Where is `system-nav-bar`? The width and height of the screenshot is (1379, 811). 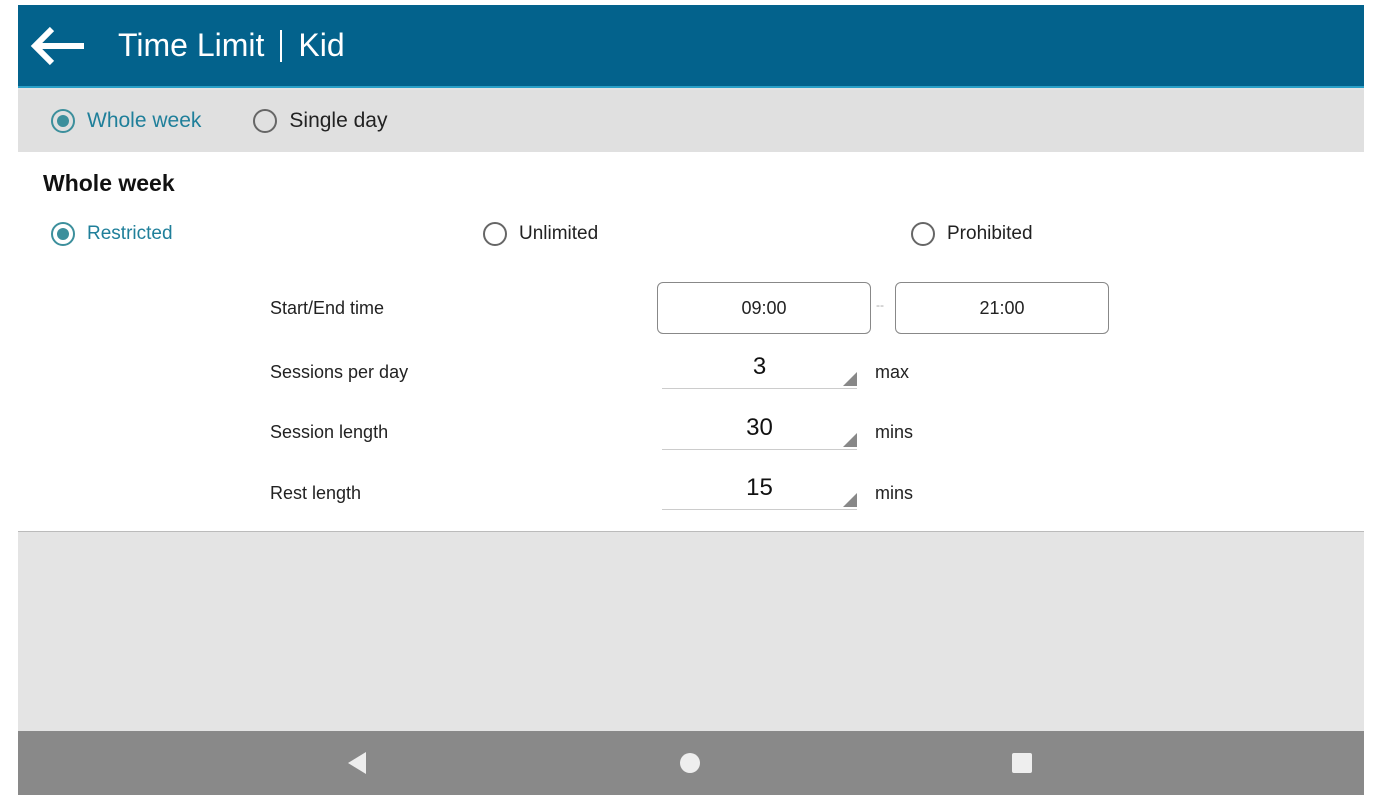
system-nav-bar is located at coordinates (691, 763).